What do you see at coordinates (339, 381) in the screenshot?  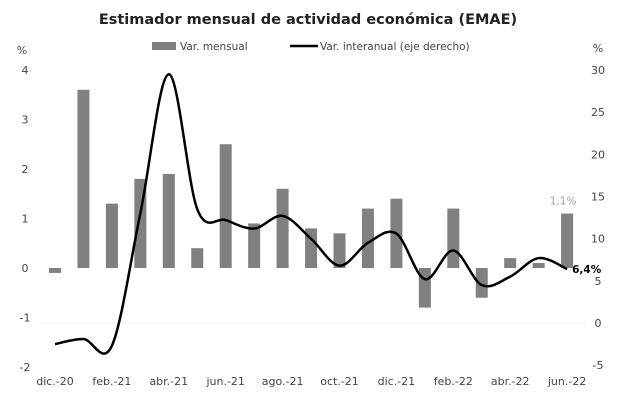 I see `x-tick-label: oct.-21` at bounding box center [339, 381].